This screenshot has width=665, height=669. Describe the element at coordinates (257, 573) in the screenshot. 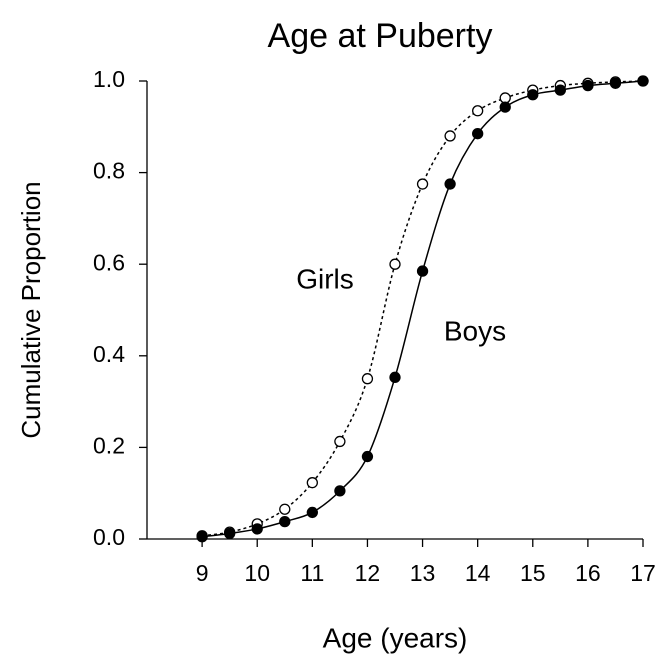

I see `x-tick-label: 10` at that location.